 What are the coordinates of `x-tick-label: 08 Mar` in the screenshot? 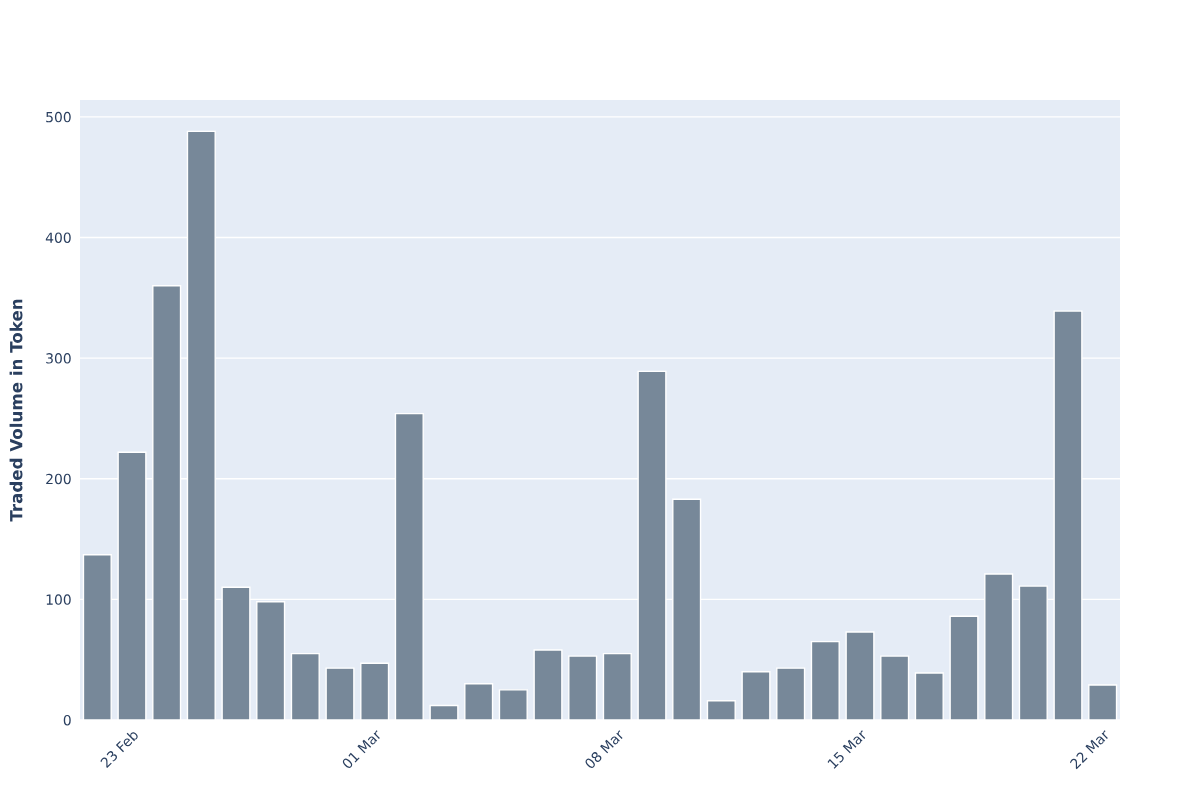 It's located at (604, 749).